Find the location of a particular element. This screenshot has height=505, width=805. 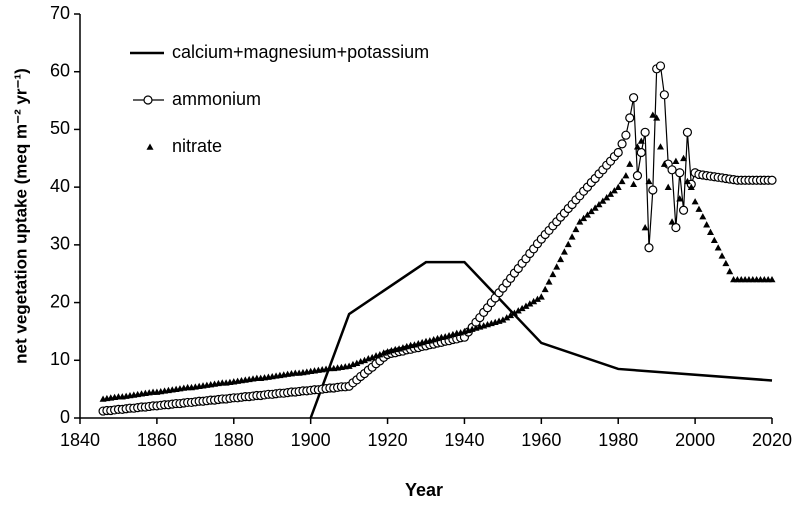

y-tick-label: 10 is located at coordinates (60, 359).